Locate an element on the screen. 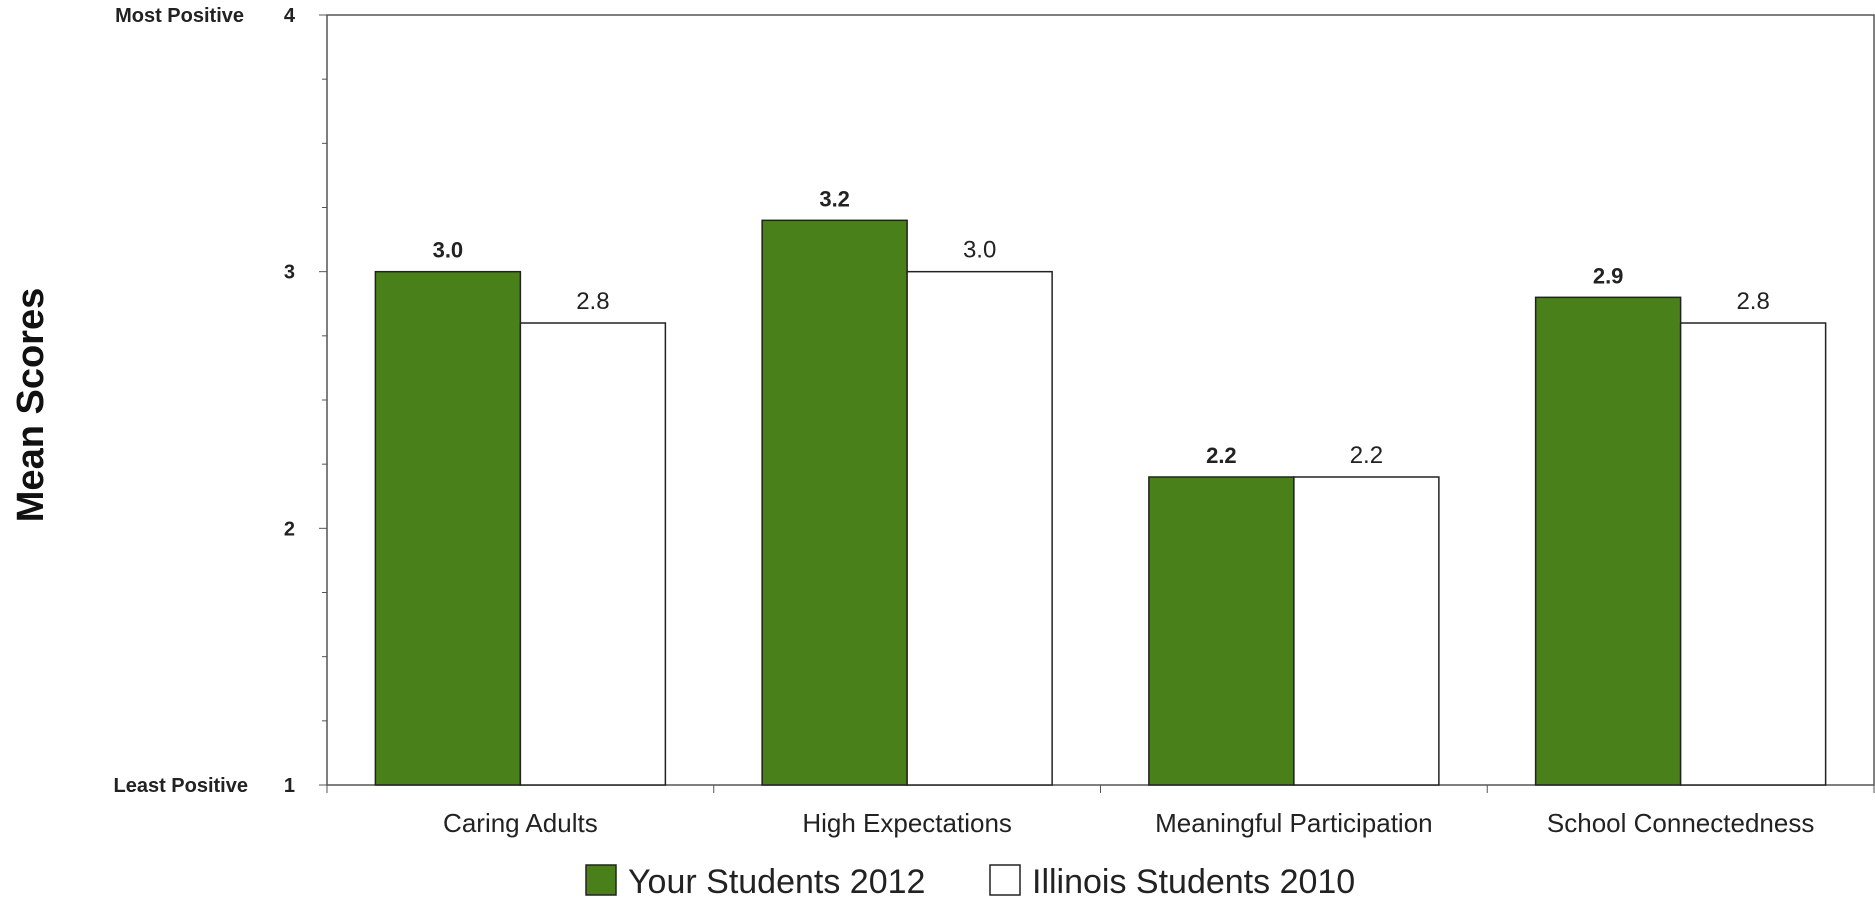  x-category-label: Meaningful Participation is located at coordinates (1294, 823).